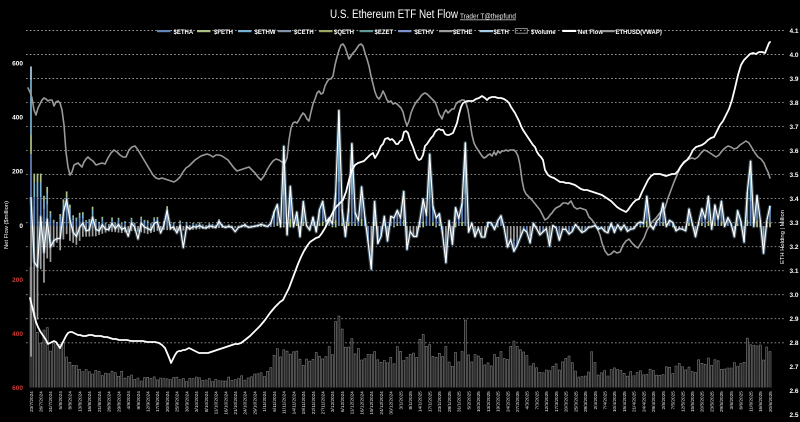 Image resolution: width=800 pixels, height=422 pixels. Describe the element at coordinates (760, 401) in the screenshot. I see `svg-text: 16/6/2025` at that location.